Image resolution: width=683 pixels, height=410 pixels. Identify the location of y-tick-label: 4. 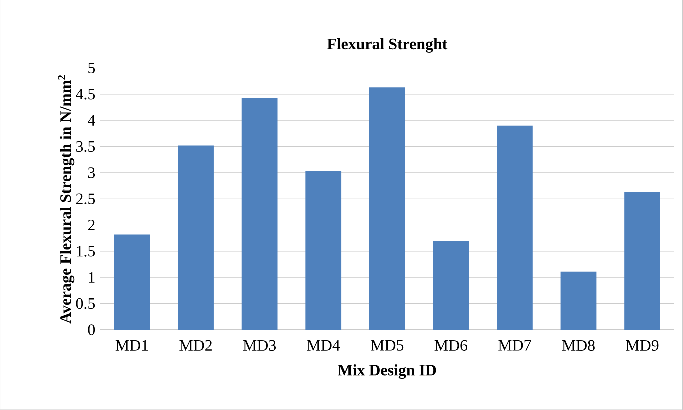
(92, 120).